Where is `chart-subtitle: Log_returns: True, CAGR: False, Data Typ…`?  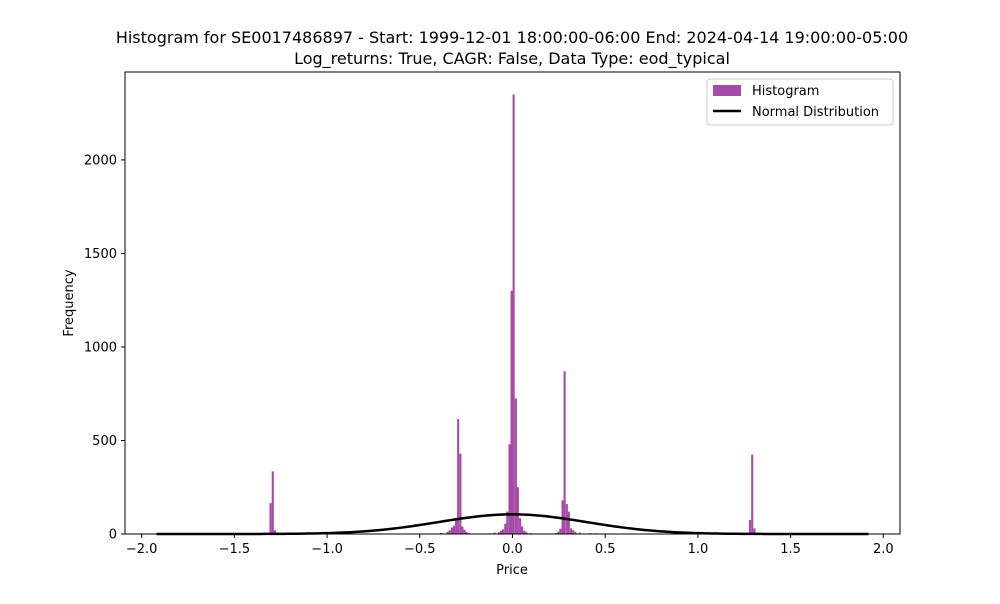
chart-subtitle: Log_returns: True, CAGR: False, Data Typ… is located at coordinates (512, 59).